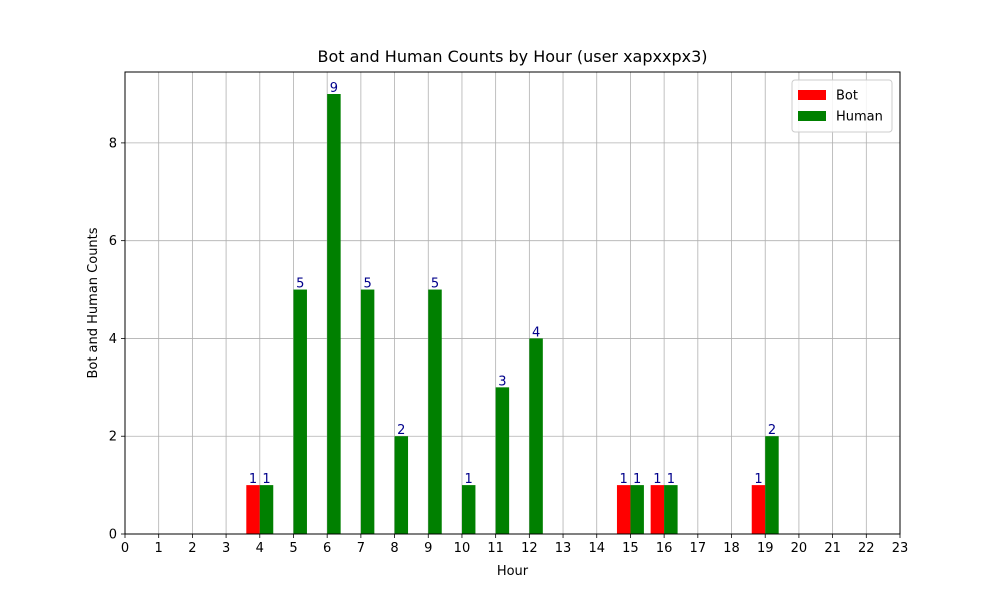 The image size is (1000, 600). What do you see at coordinates (812, 116) in the screenshot?
I see `legend-swatch-human` at bounding box center [812, 116].